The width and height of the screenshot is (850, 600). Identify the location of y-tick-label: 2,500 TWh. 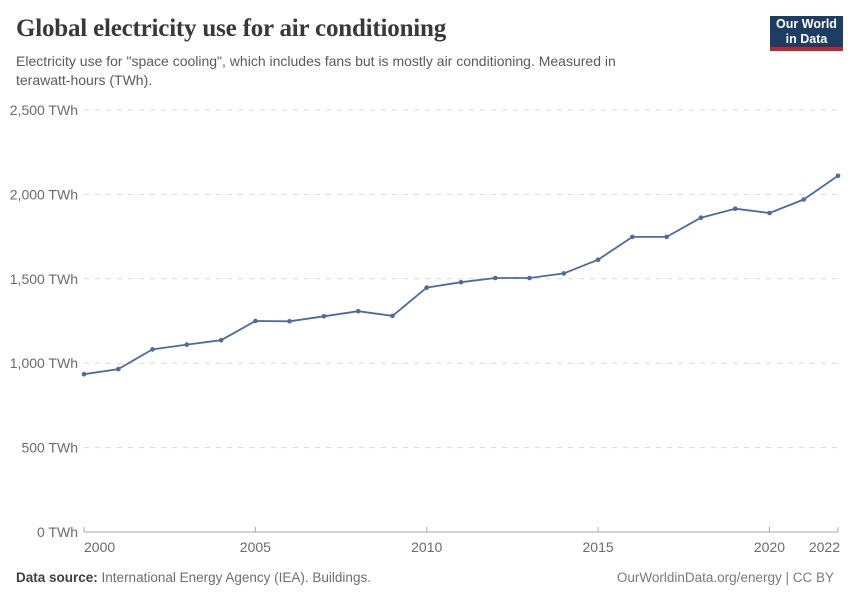
(44, 110).